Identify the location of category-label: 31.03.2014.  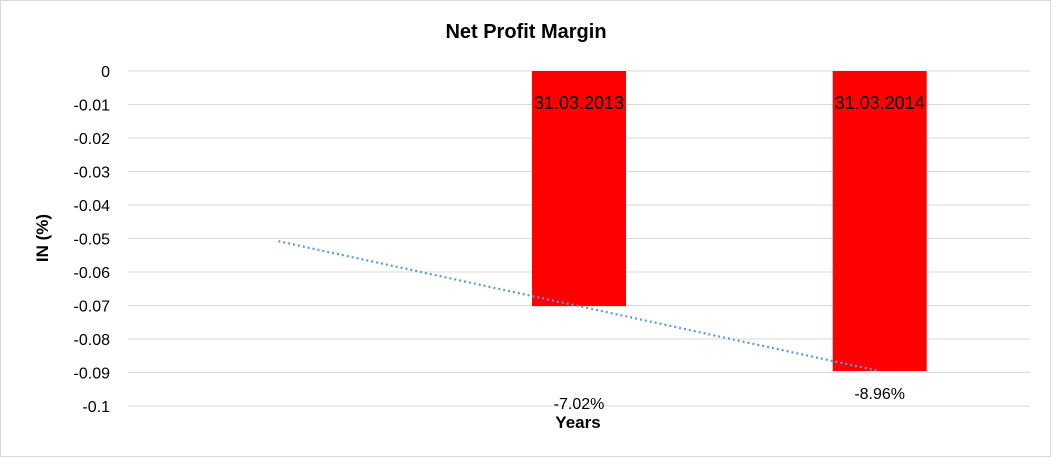
(880, 103).